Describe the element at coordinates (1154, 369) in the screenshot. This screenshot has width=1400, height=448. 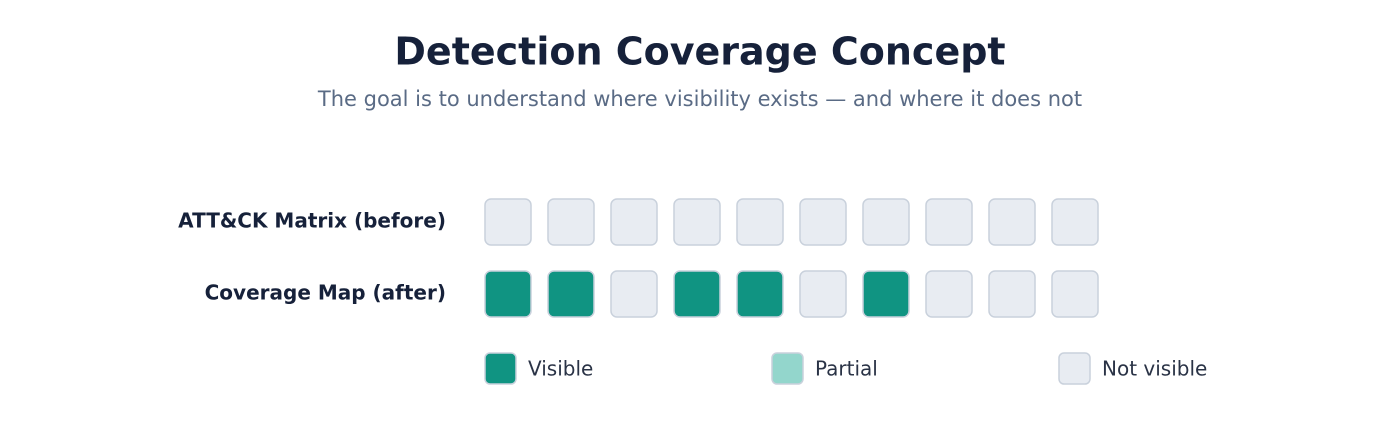
I see `legend-label: Not visible` at that location.